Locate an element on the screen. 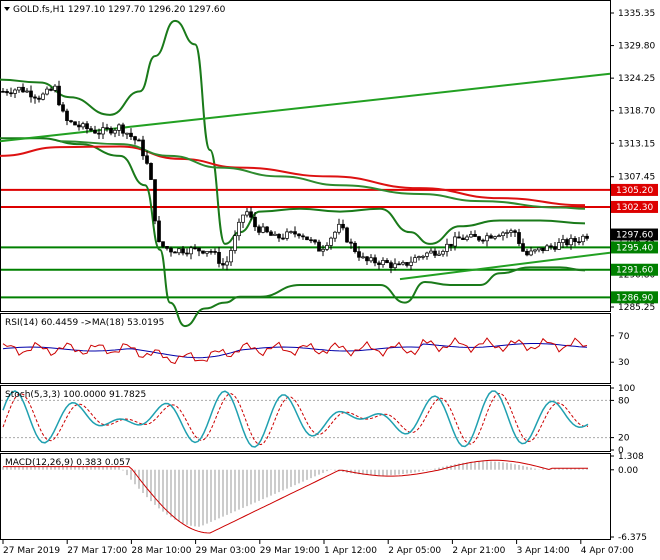 The image size is (660, 560). stoch-panel is located at coordinates (305, 419).